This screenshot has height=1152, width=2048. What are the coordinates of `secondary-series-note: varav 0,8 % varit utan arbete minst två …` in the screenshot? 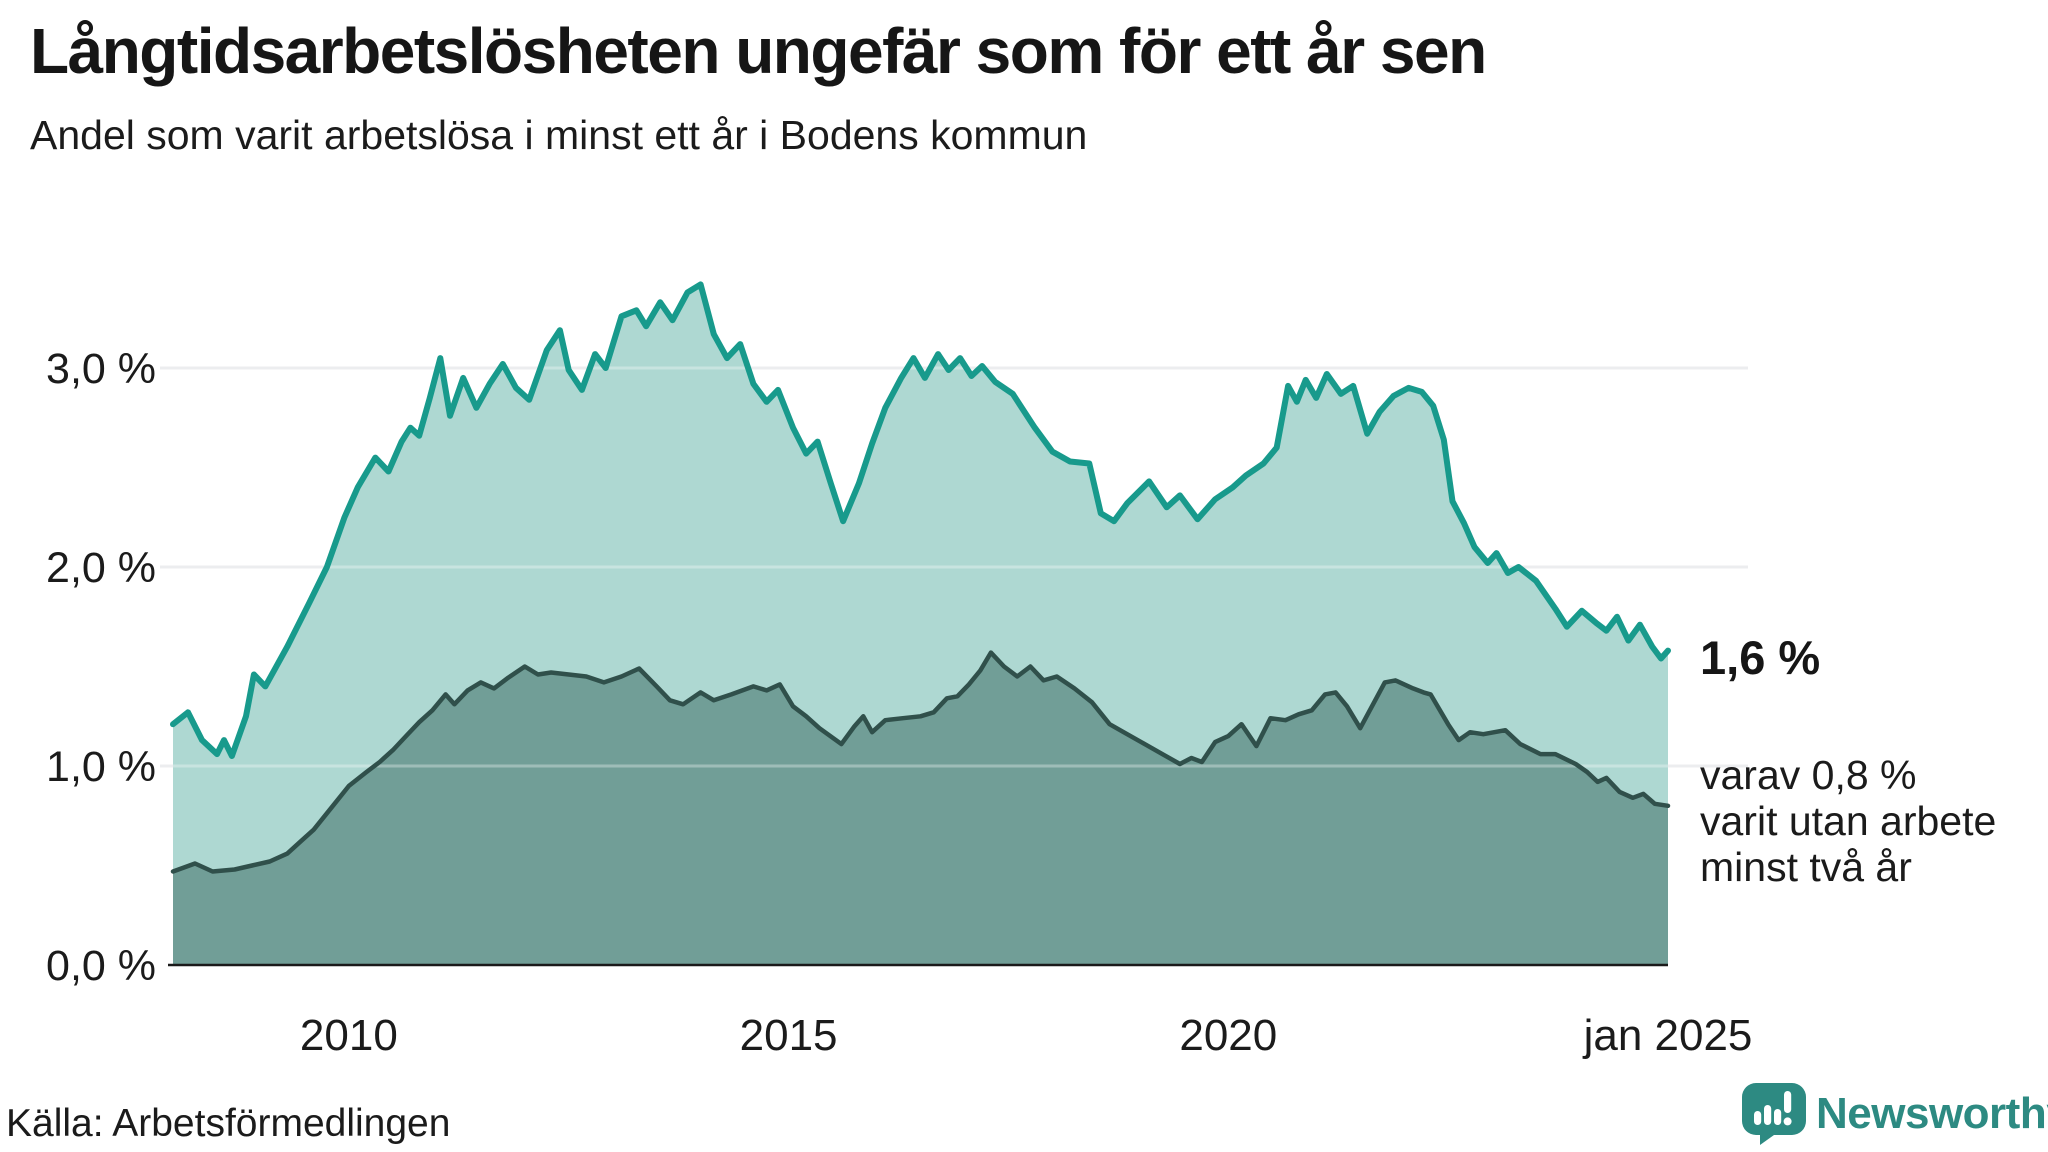 It's located at (1848, 821).